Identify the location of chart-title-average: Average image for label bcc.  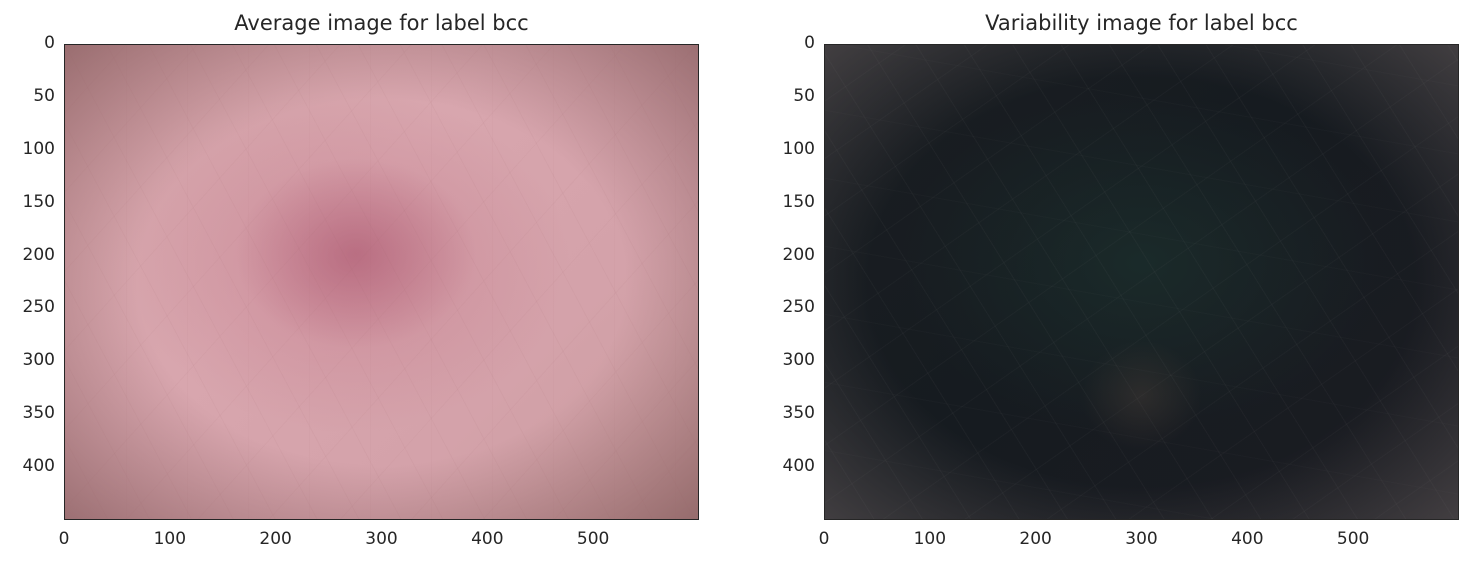
(381, 23).